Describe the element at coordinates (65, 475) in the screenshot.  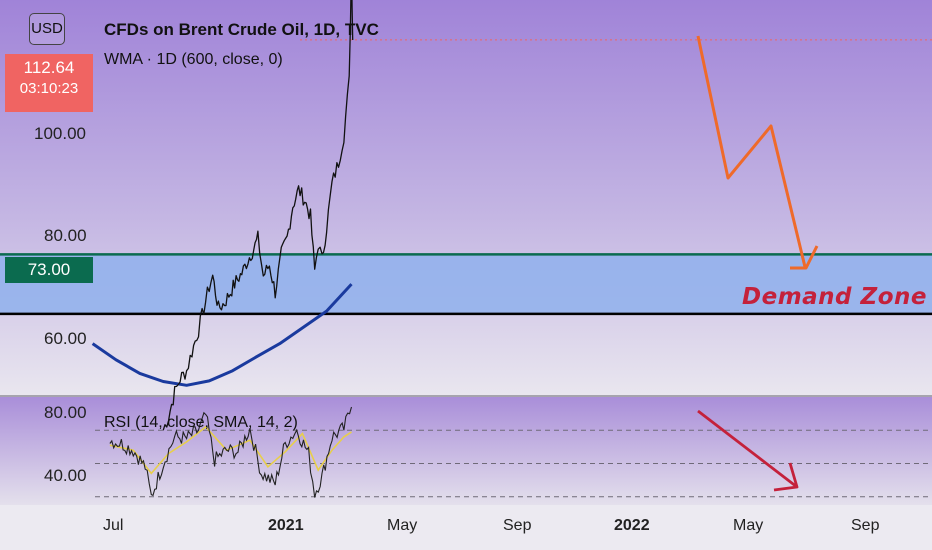
I see `rsi-tick-label: 40.00` at that location.